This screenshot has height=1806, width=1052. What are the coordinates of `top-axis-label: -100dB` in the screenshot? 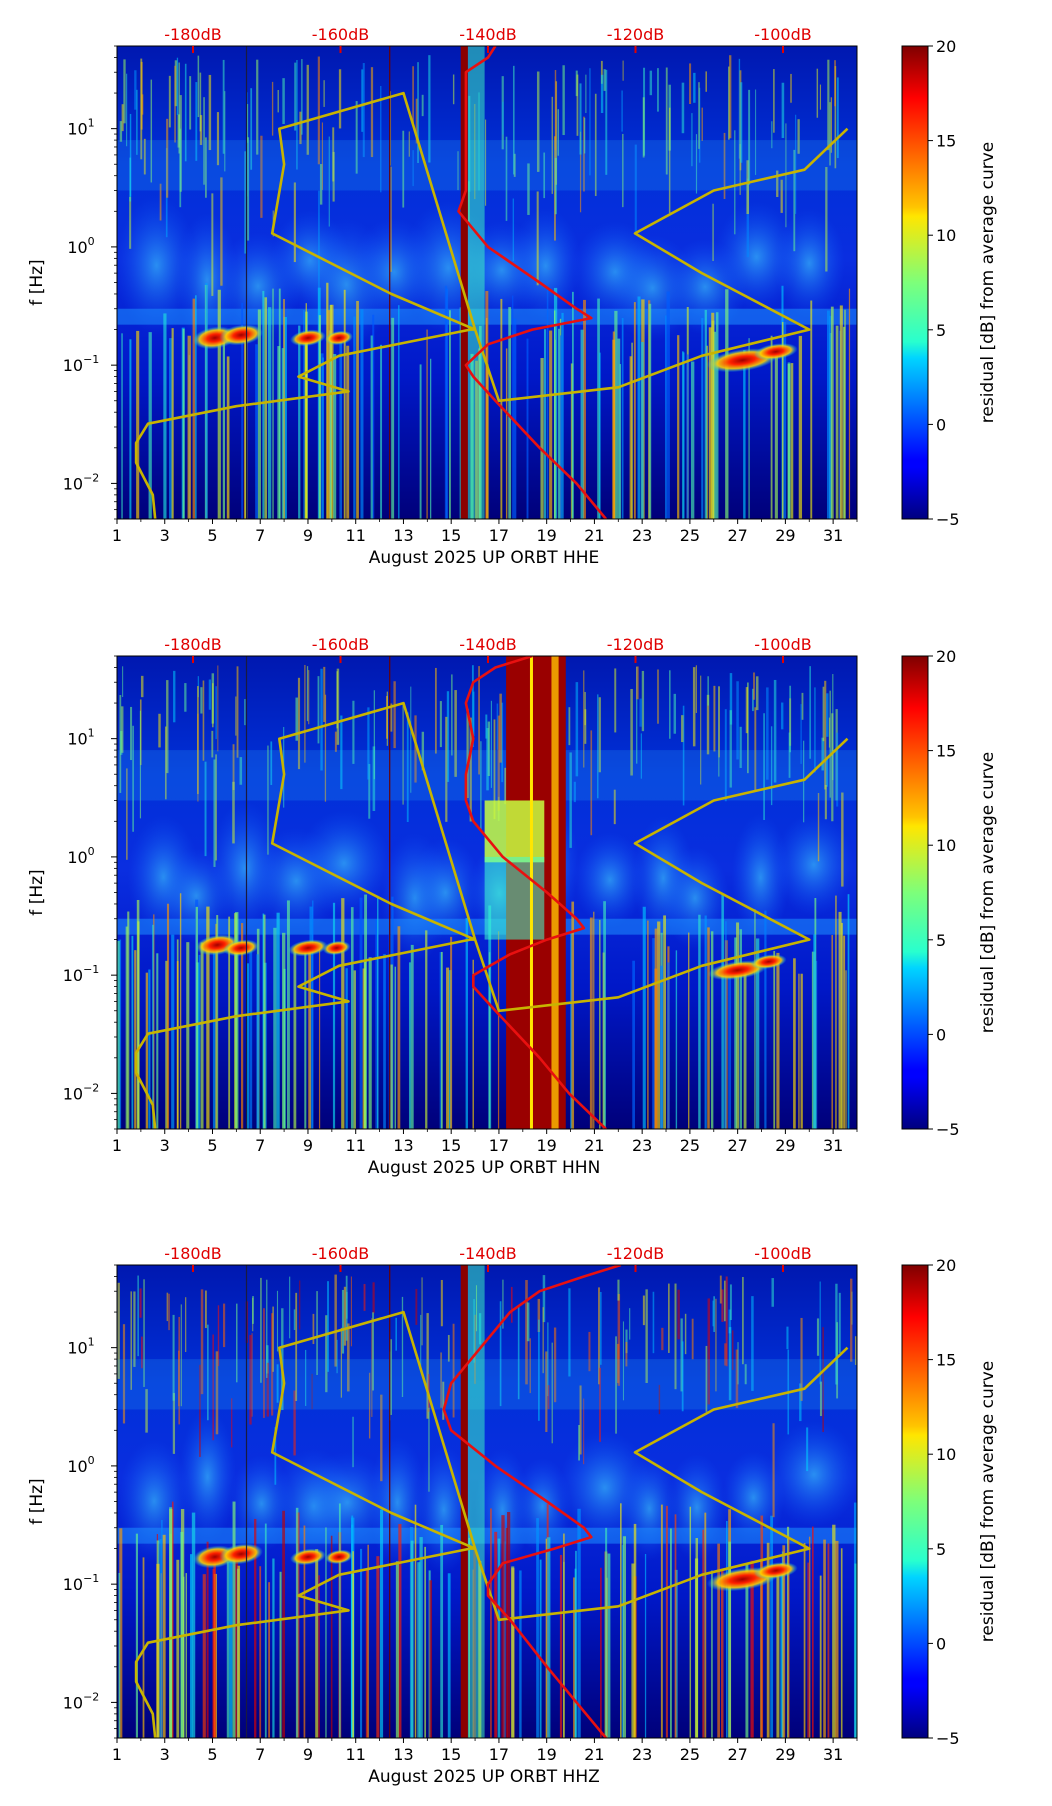 It's located at (782, 34).